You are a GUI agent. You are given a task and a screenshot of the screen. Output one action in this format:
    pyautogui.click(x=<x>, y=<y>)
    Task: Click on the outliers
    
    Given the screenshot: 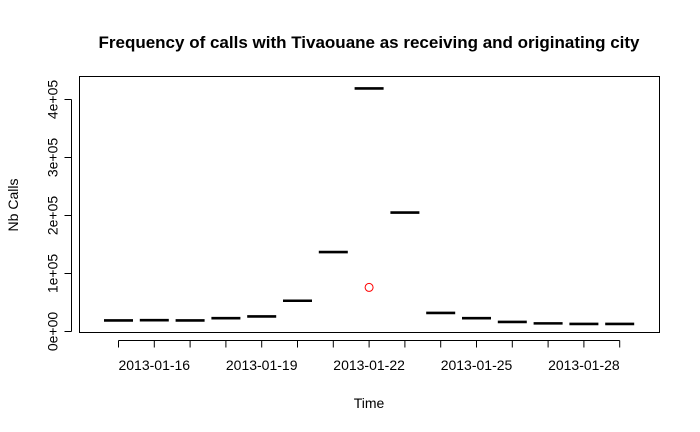 What is the action you would take?
    pyautogui.click(x=369, y=287)
    